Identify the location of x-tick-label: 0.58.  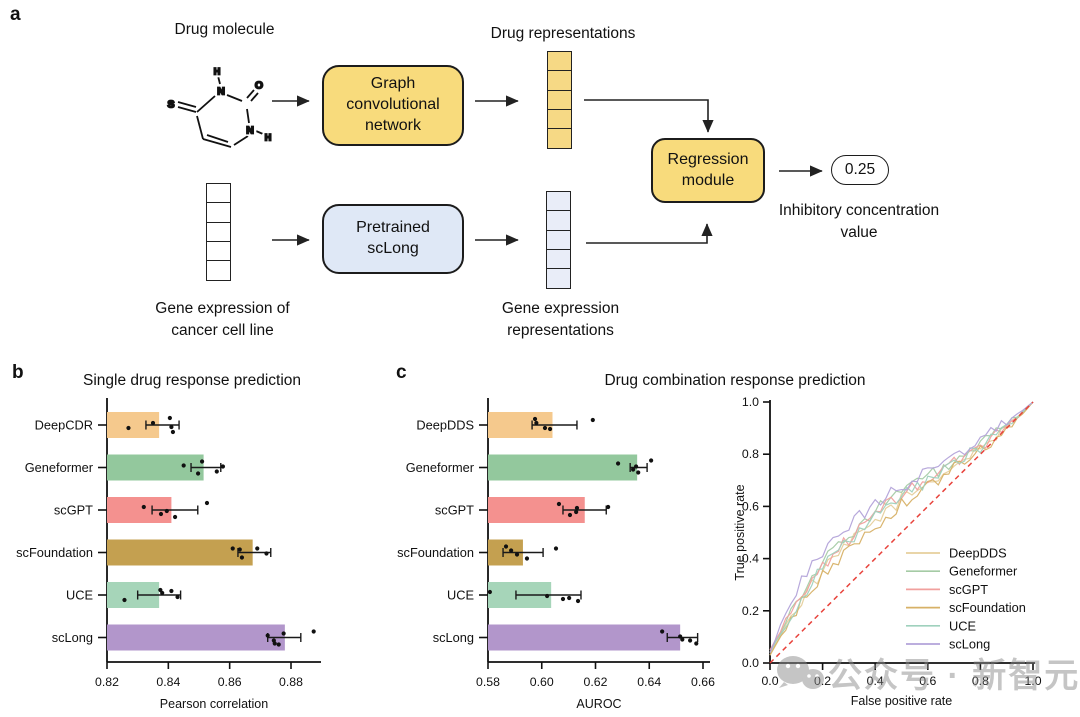
(488, 682).